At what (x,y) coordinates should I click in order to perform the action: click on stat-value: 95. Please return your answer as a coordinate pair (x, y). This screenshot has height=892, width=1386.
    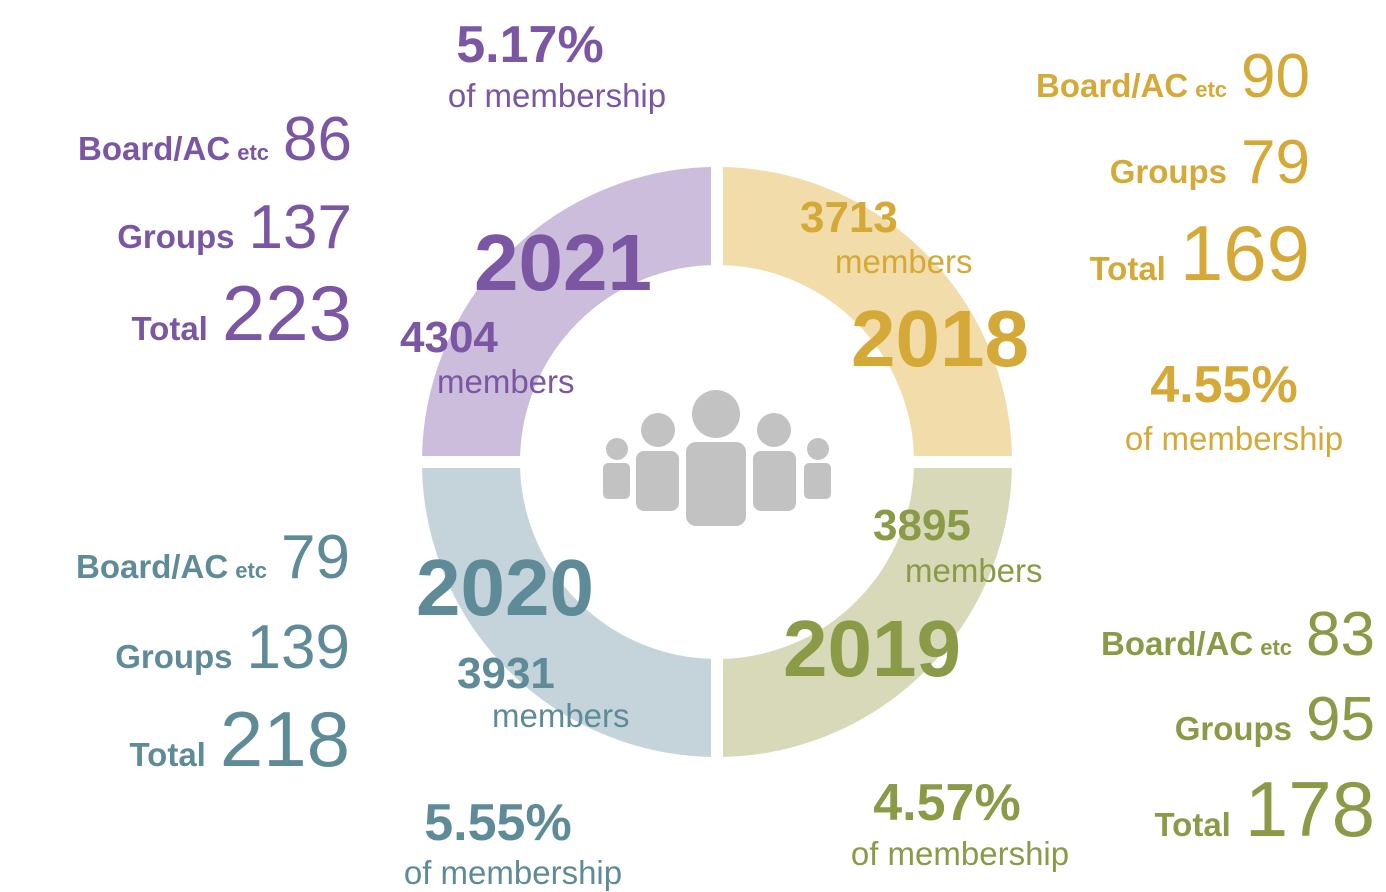
    Looking at the image, I should click on (1340, 719).